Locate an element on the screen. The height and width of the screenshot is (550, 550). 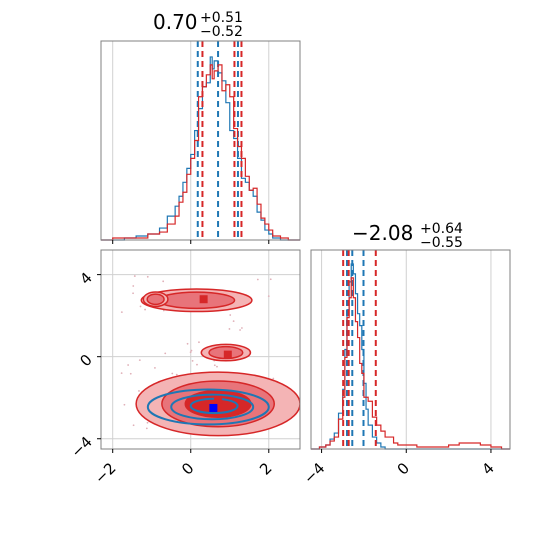
hist-1-series-0-histogram is located at coordinates (200, 148).